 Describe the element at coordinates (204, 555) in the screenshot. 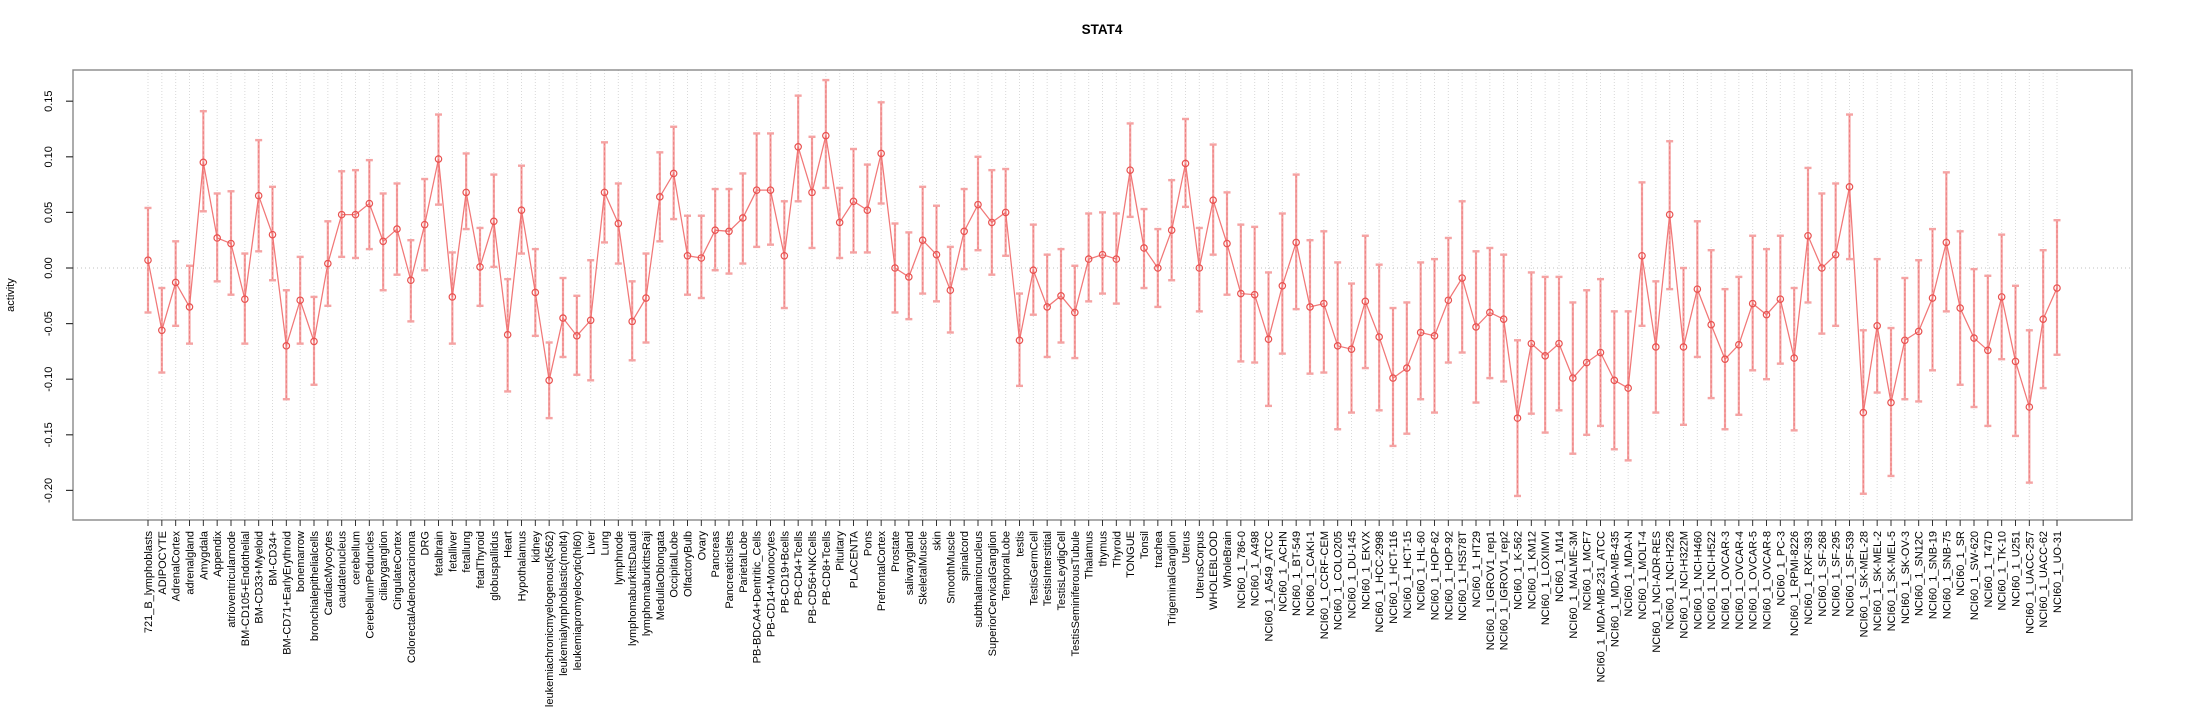

I see `x-tick-label: Amygdala` at that location.